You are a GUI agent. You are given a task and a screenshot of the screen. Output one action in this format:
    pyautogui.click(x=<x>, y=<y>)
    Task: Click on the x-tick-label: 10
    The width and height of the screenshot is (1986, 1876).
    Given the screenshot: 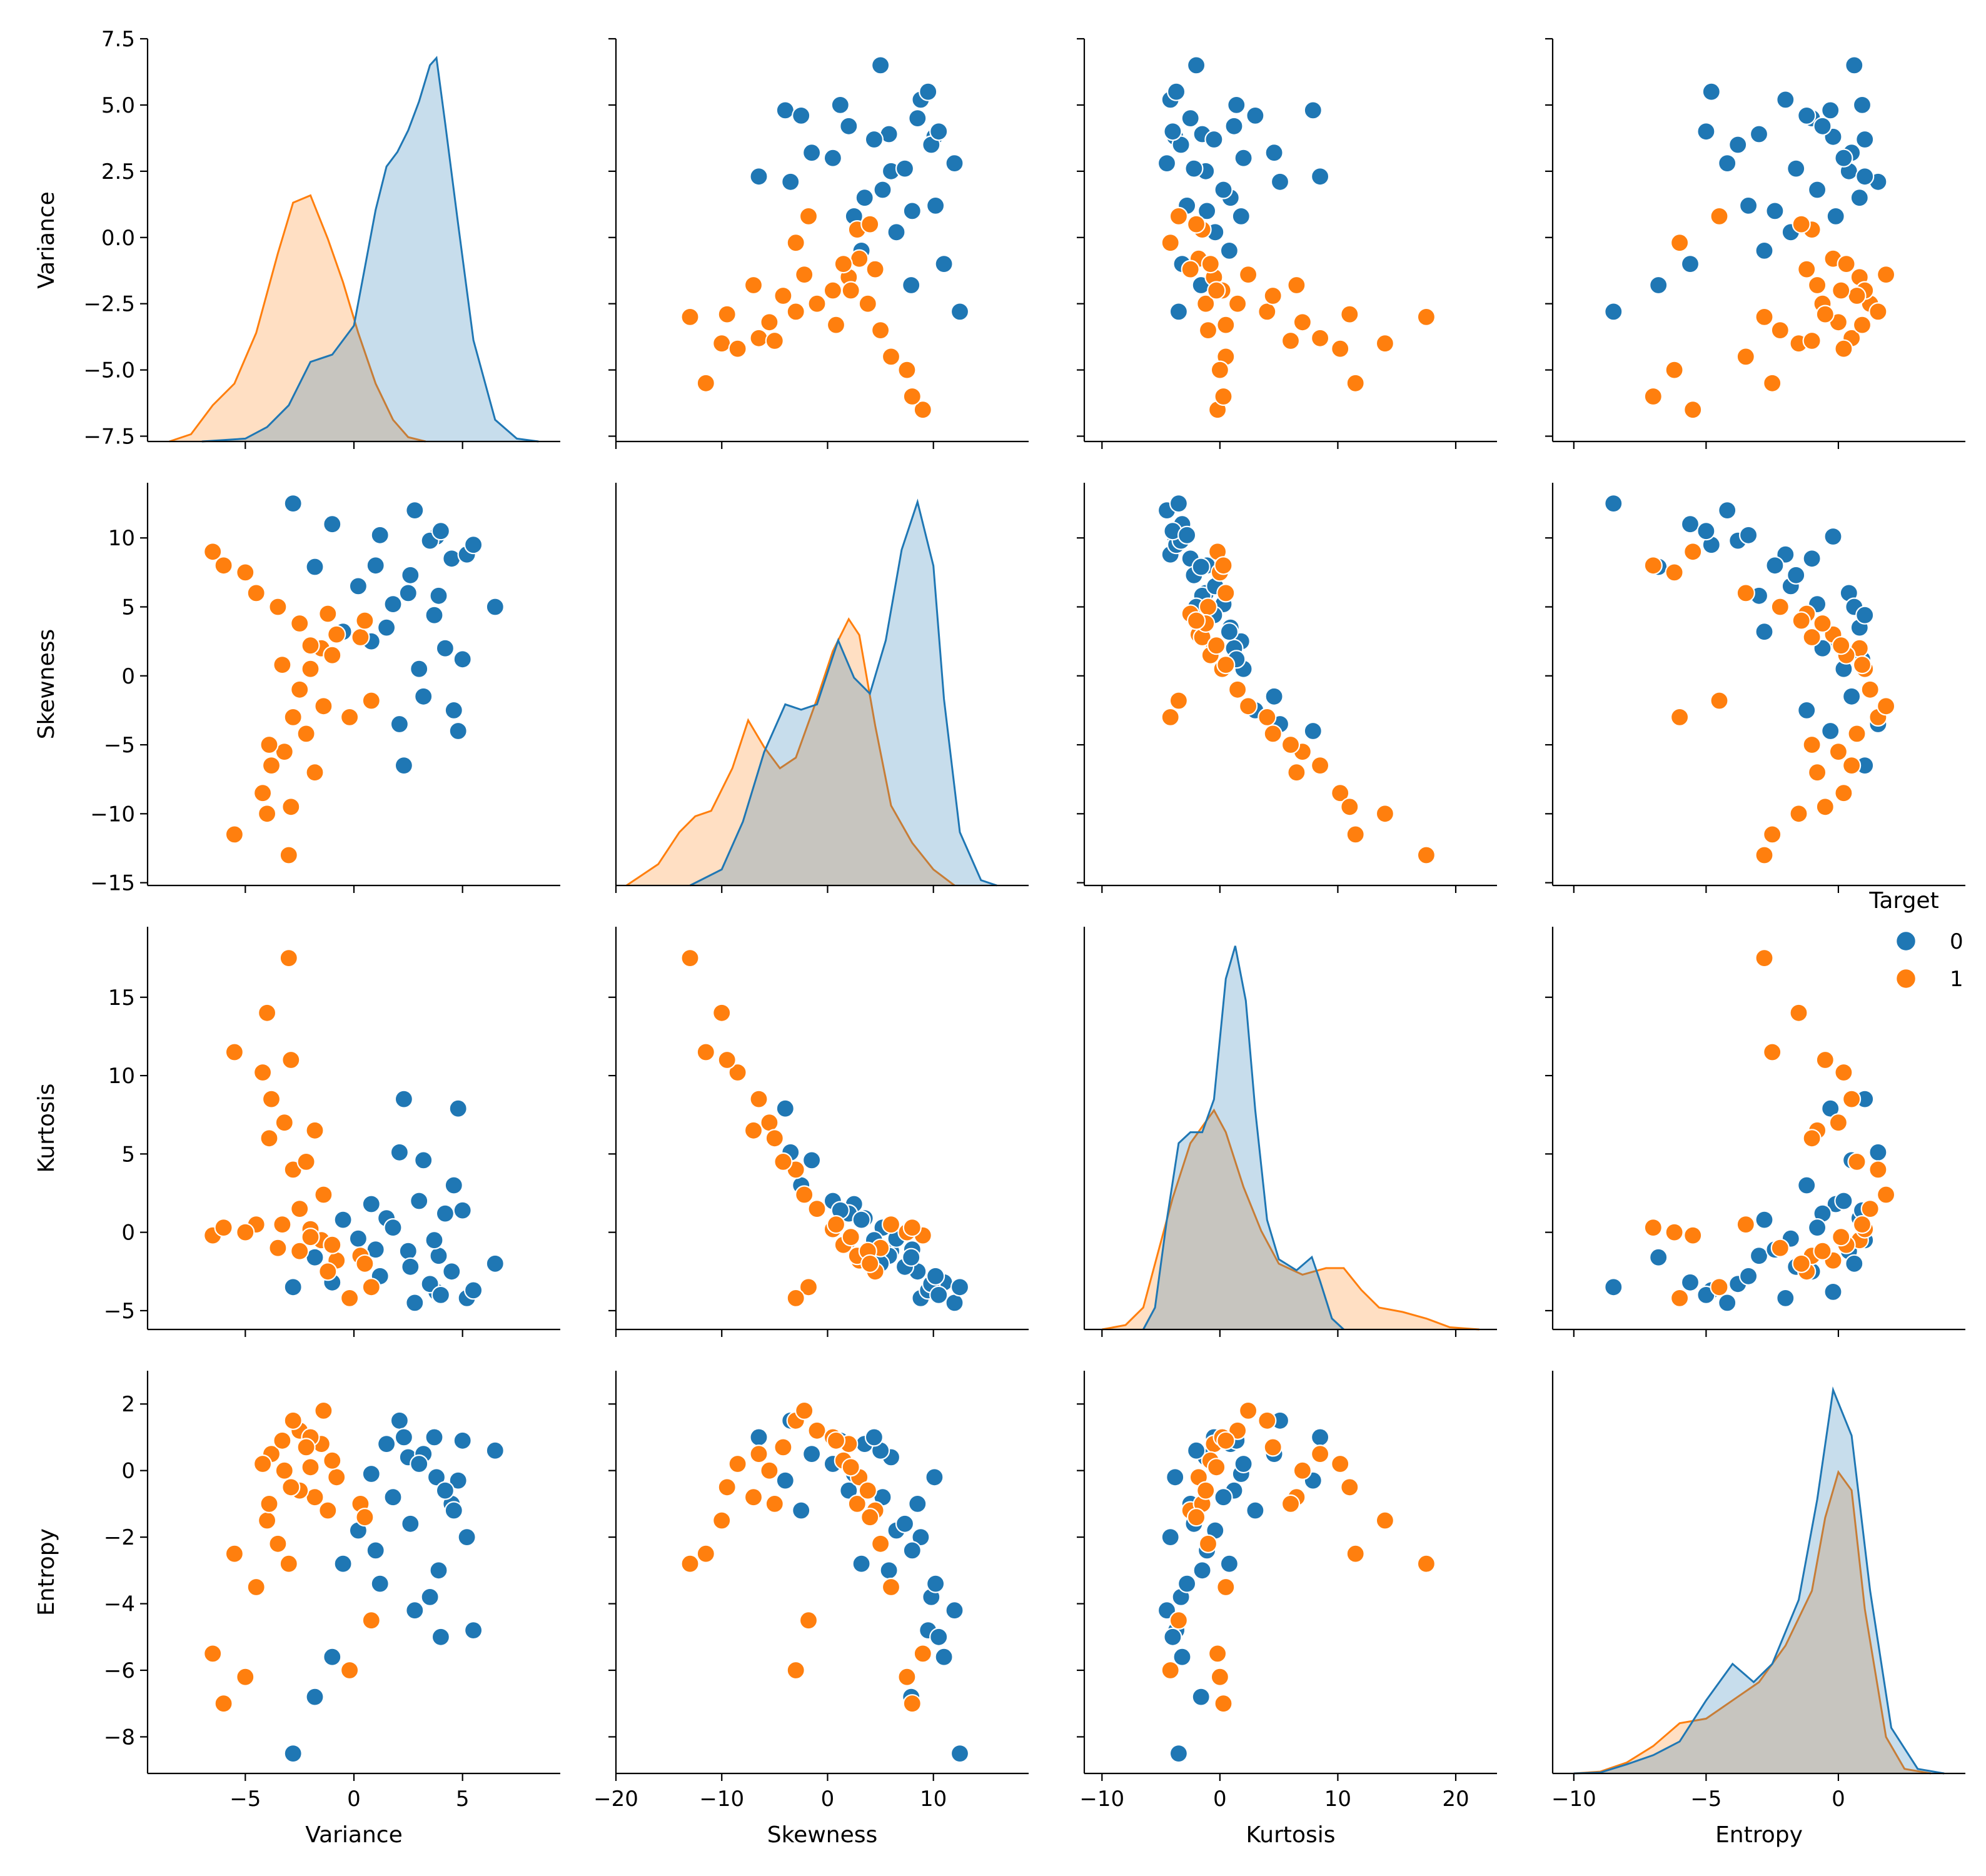 What is the action you would take?
    pyautogui.click(x=1337, y=1799)
    